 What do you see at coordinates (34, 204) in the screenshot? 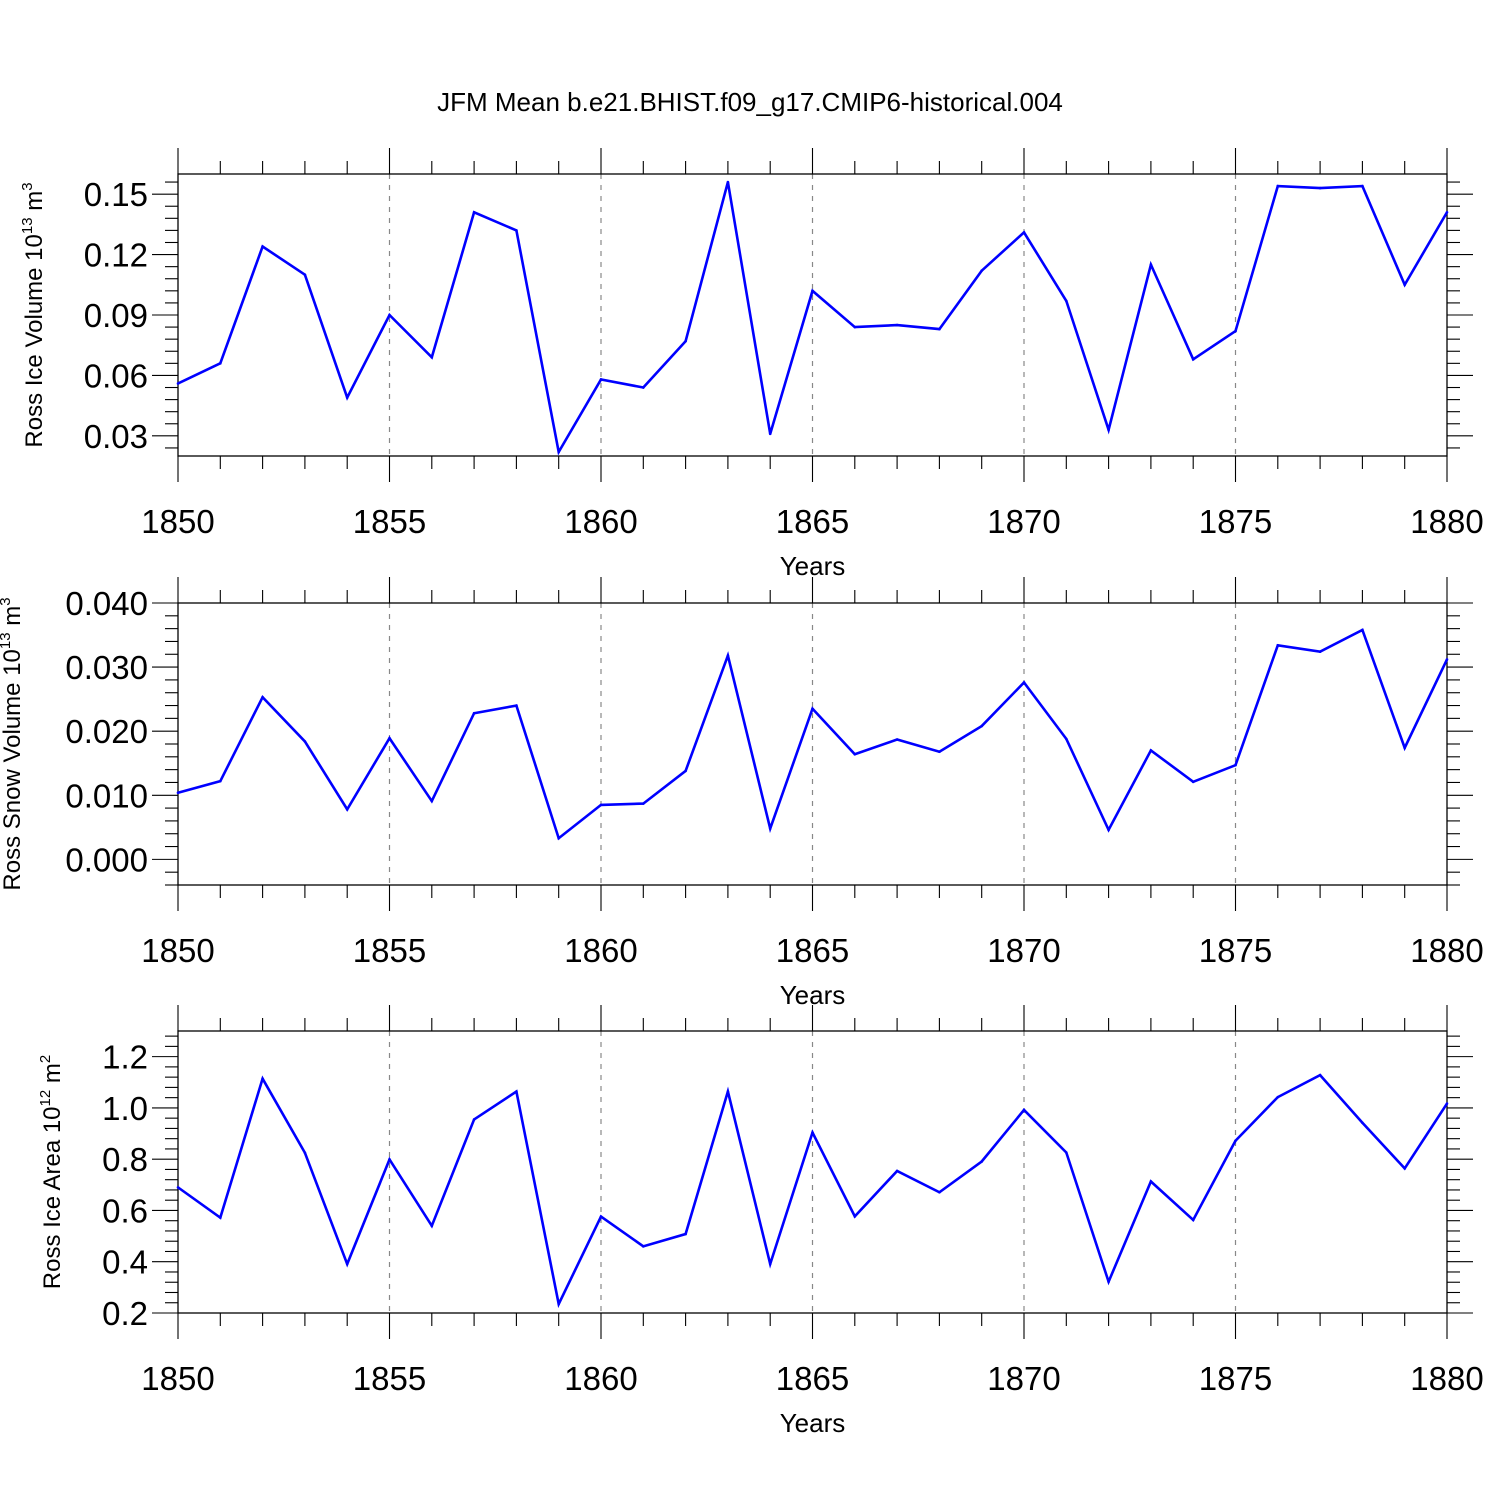
I see `y-axis-label-unit: m` at bounding box center [34, 204].